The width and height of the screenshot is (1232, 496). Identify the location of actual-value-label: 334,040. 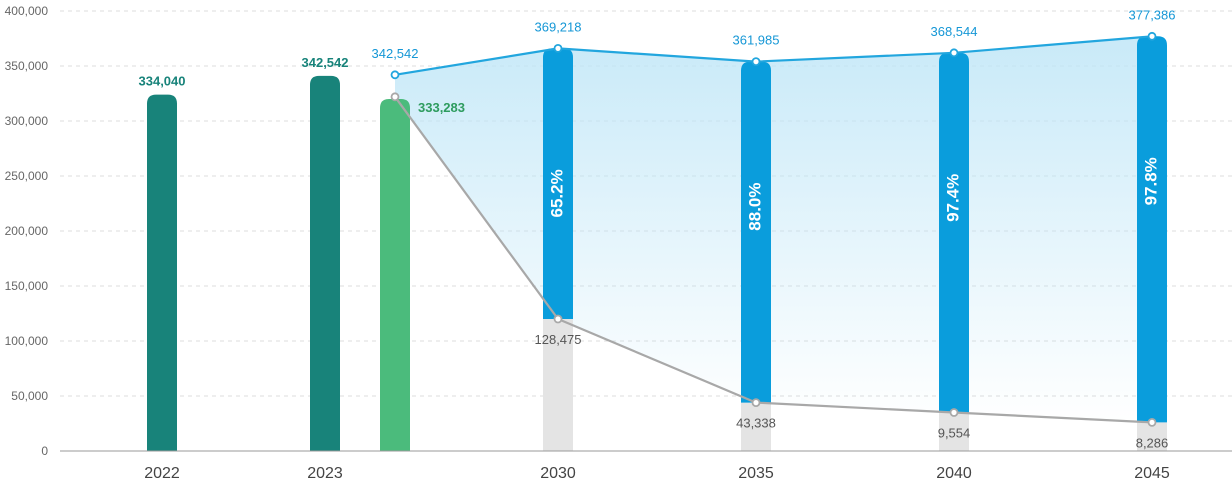
(162, 81).